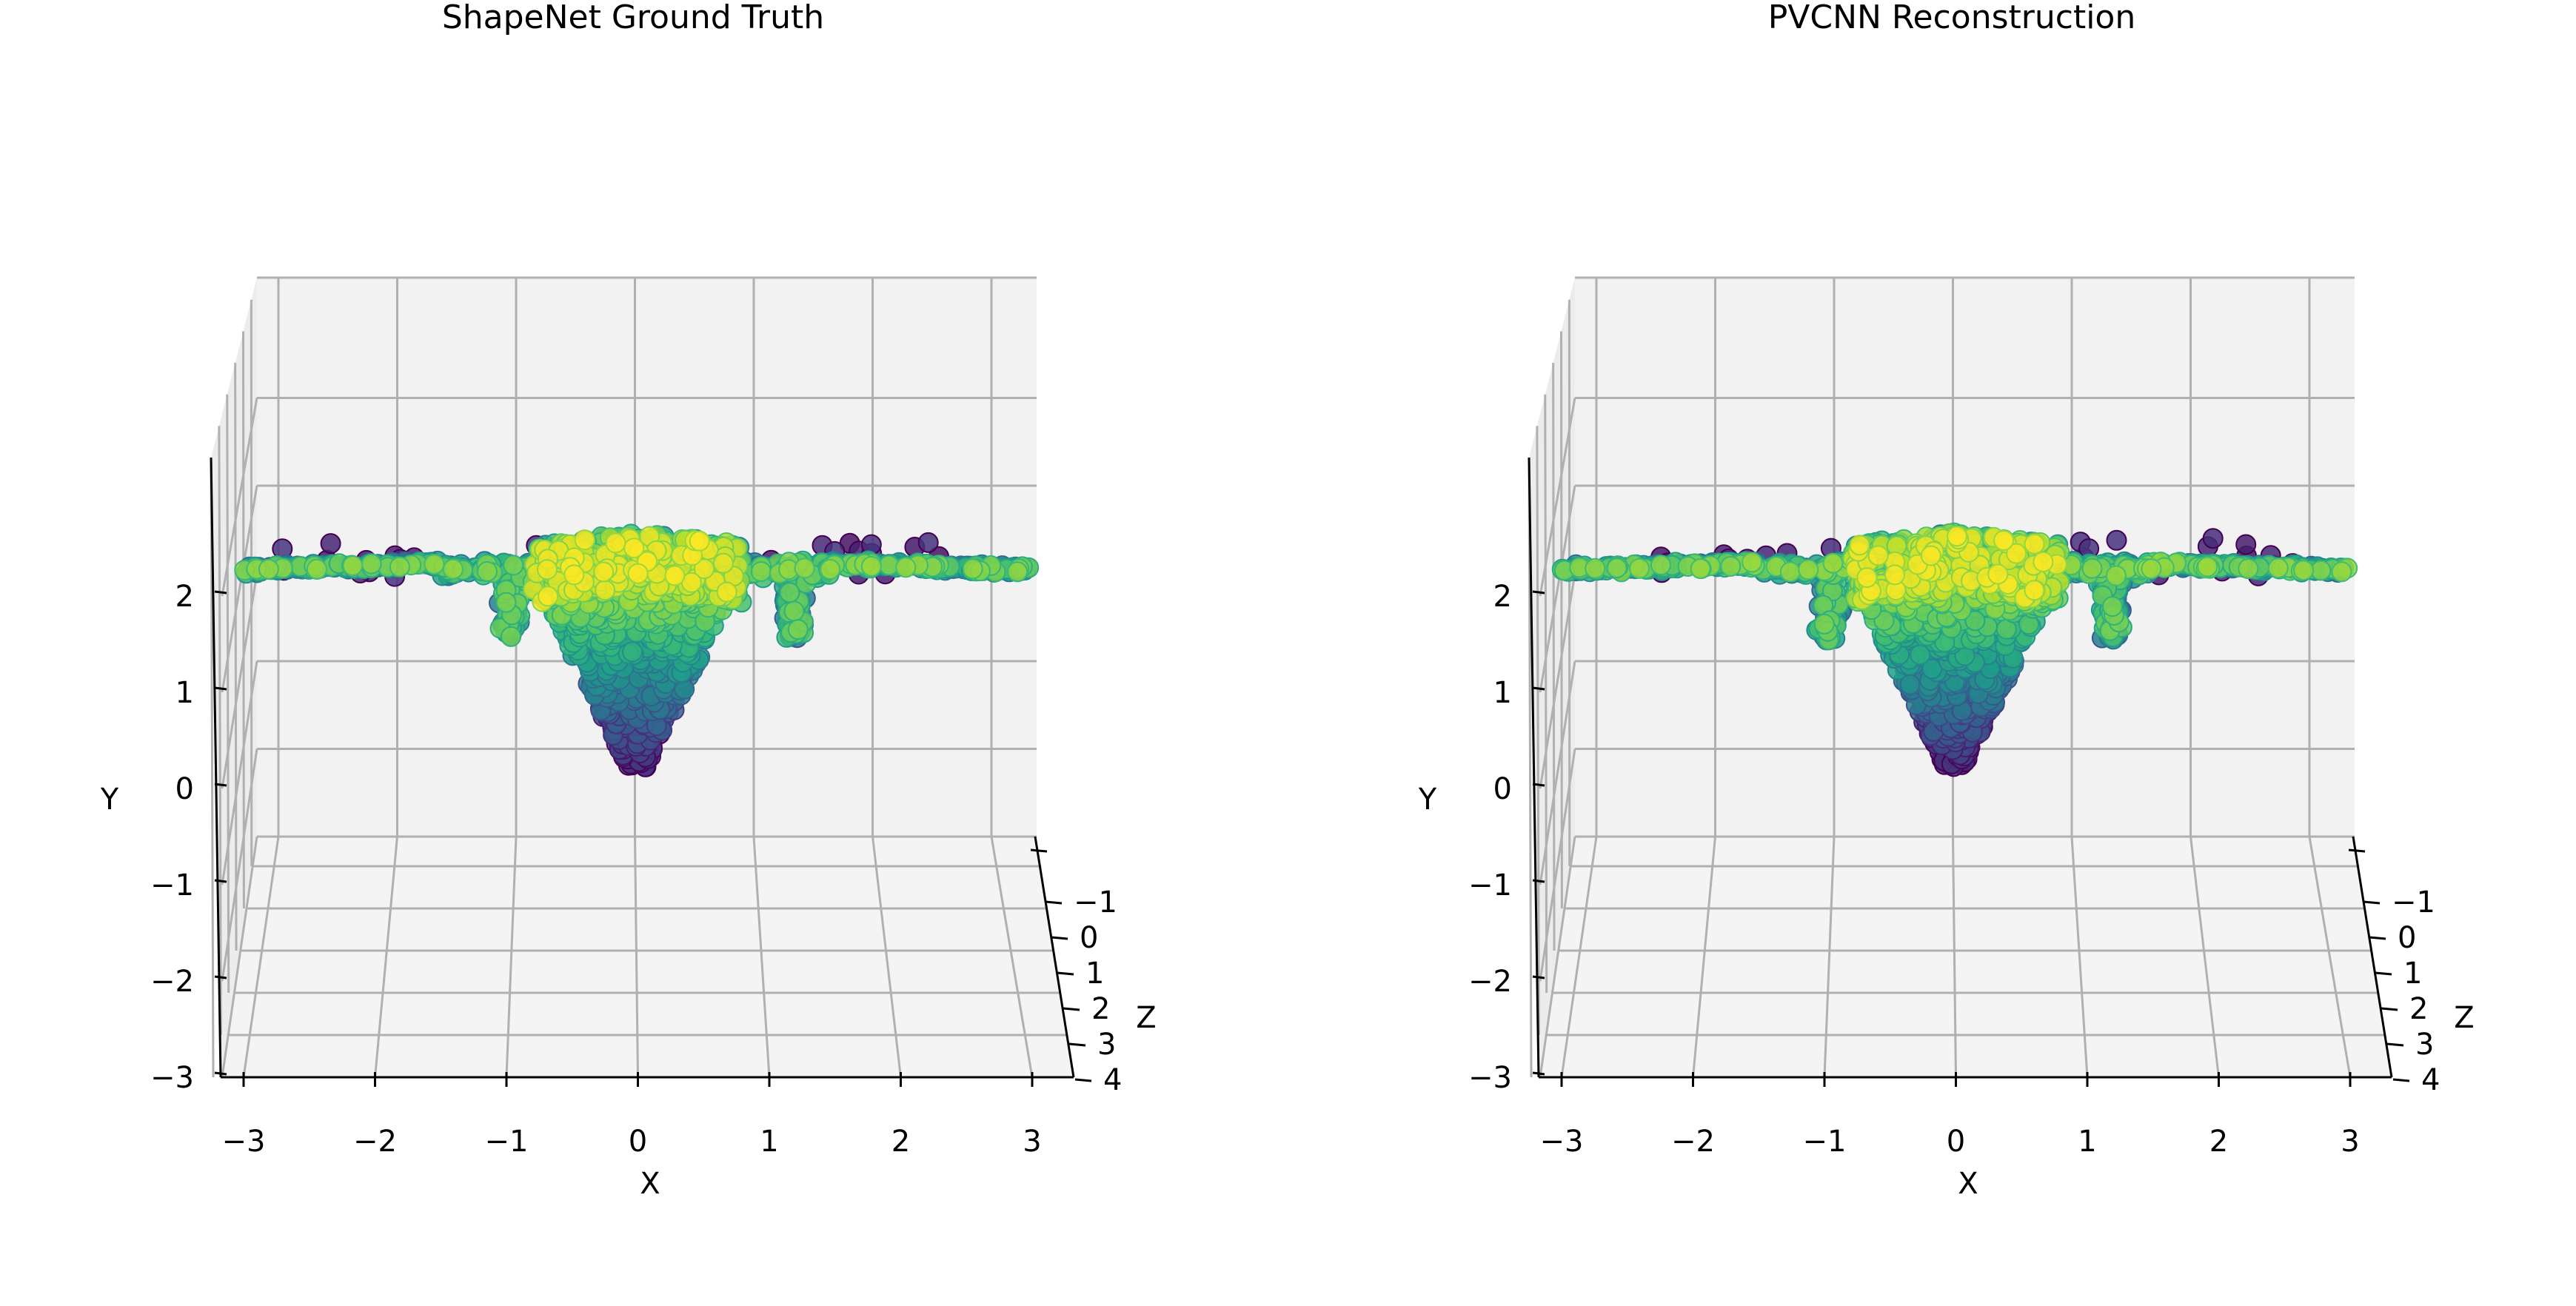 The height and width of the screenshot is (1306, 2576). What do you see at coordinates (172, 885) in the screenshot?
I see `y-tick-label: −1` at bounding box center [172, 885].